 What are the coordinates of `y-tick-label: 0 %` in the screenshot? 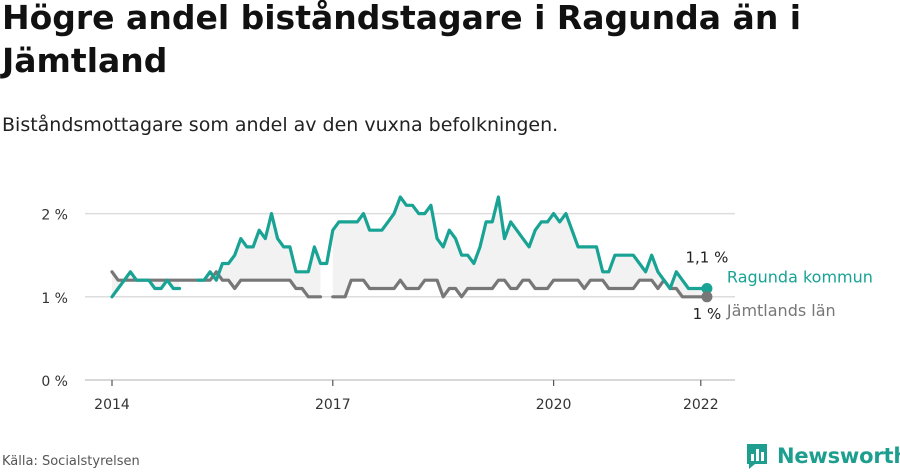 It's located at (54, 382).